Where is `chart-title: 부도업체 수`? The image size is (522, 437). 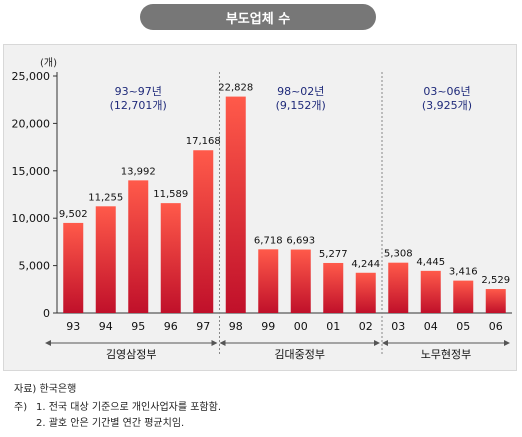
chart-title: 부도업체 수 is located at coordinates (258, 17).